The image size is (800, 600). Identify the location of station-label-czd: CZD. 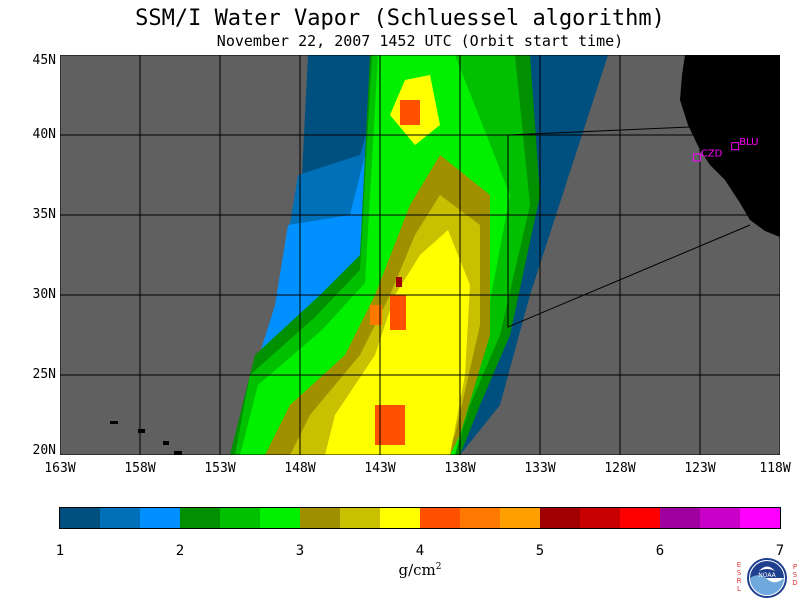
(712, 153).